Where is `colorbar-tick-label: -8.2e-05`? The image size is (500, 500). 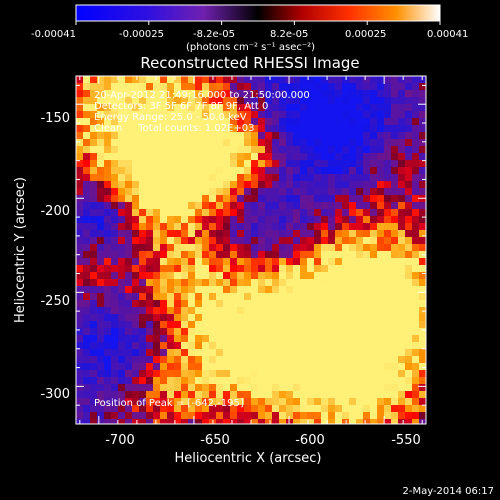
colorbar-tick-label: -8.2e-05 is located at coordinates (214, 34).